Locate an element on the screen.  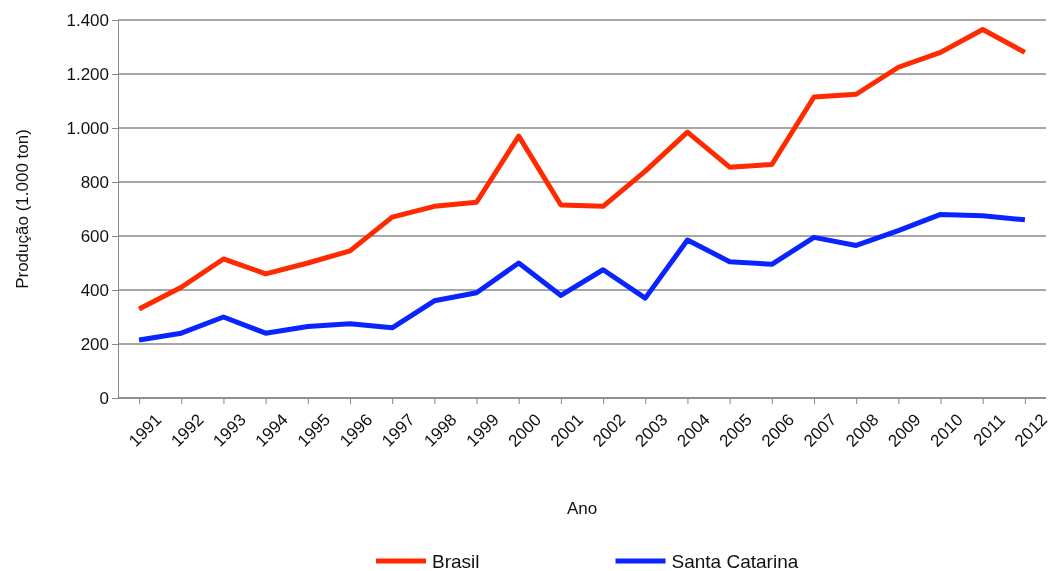
y-tick-label: 1.200 is located at coordinates (87, 74).